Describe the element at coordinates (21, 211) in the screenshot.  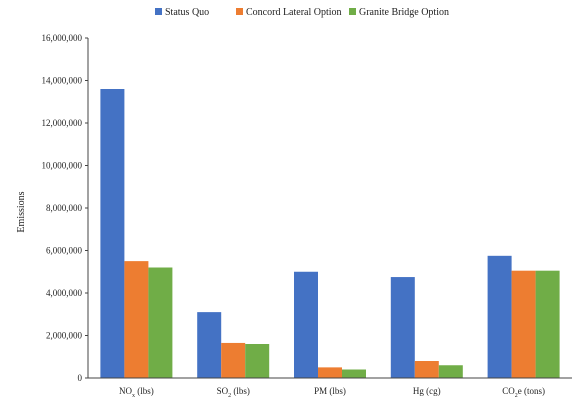
I see `y-axis-label: Emissions` at that location.